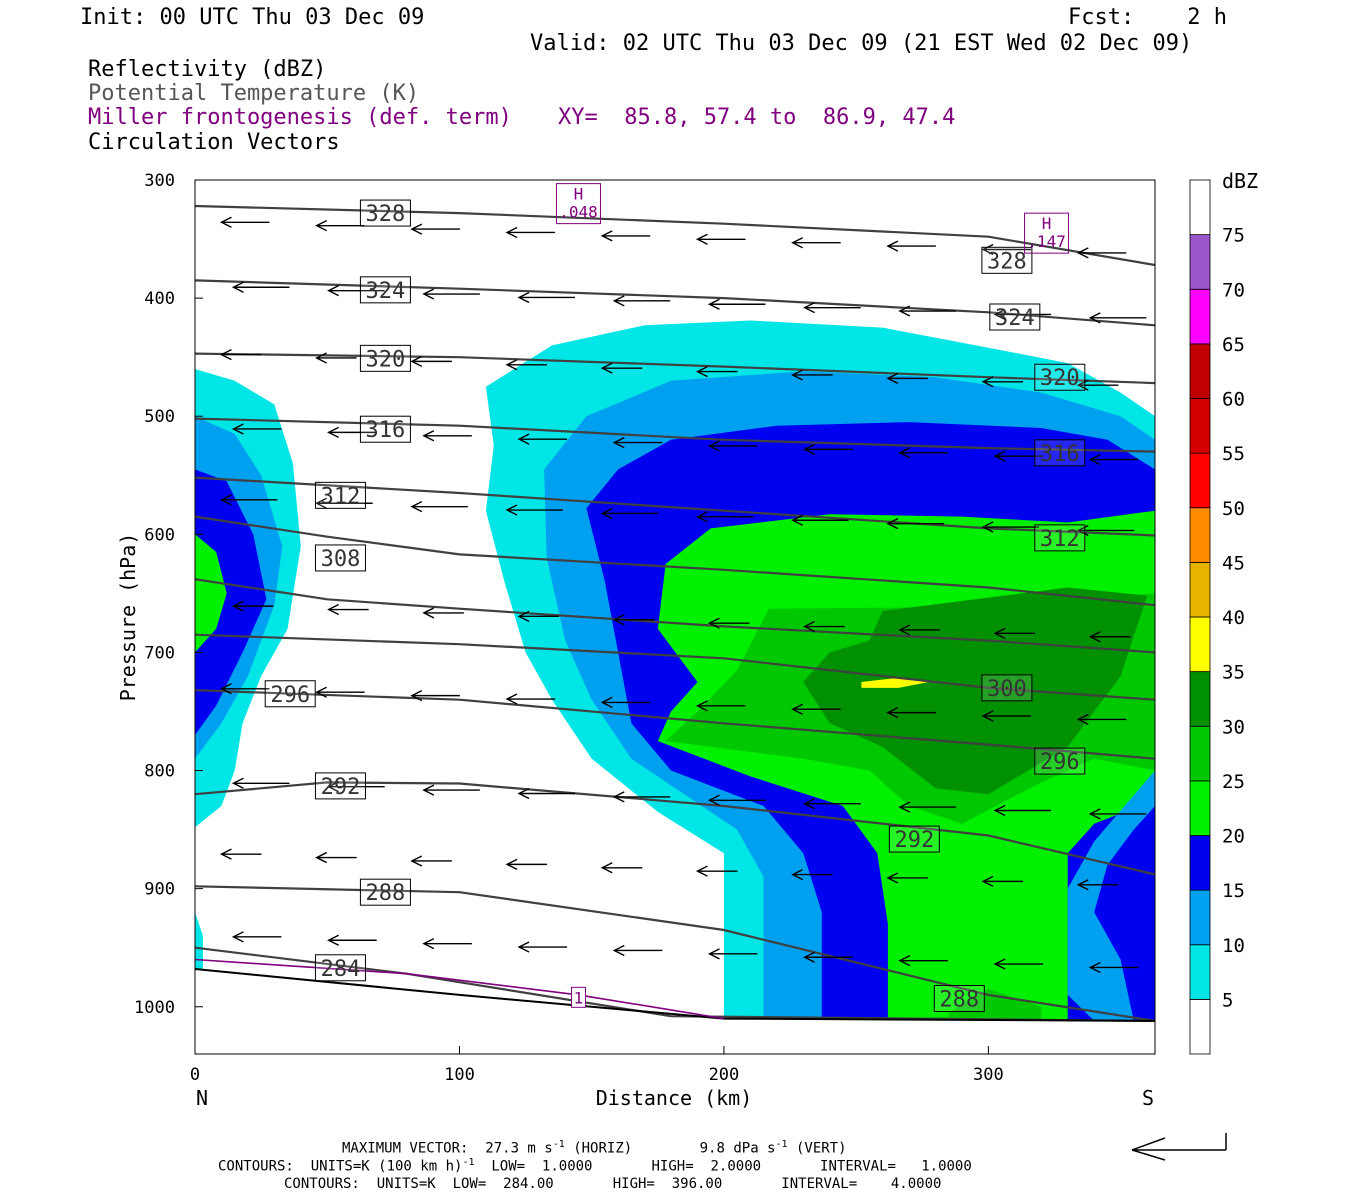  Describe the element at coordinates (1148, 1098) in the screenshot. I see `x-right-end-label: S` at that location.